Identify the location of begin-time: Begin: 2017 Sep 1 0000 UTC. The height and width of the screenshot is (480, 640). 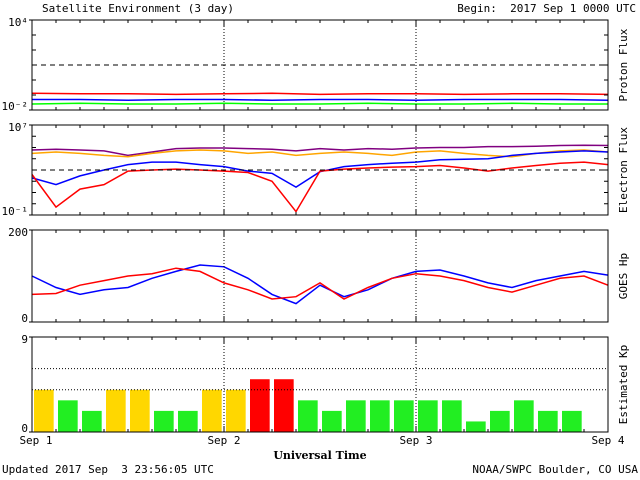
(546, 8).